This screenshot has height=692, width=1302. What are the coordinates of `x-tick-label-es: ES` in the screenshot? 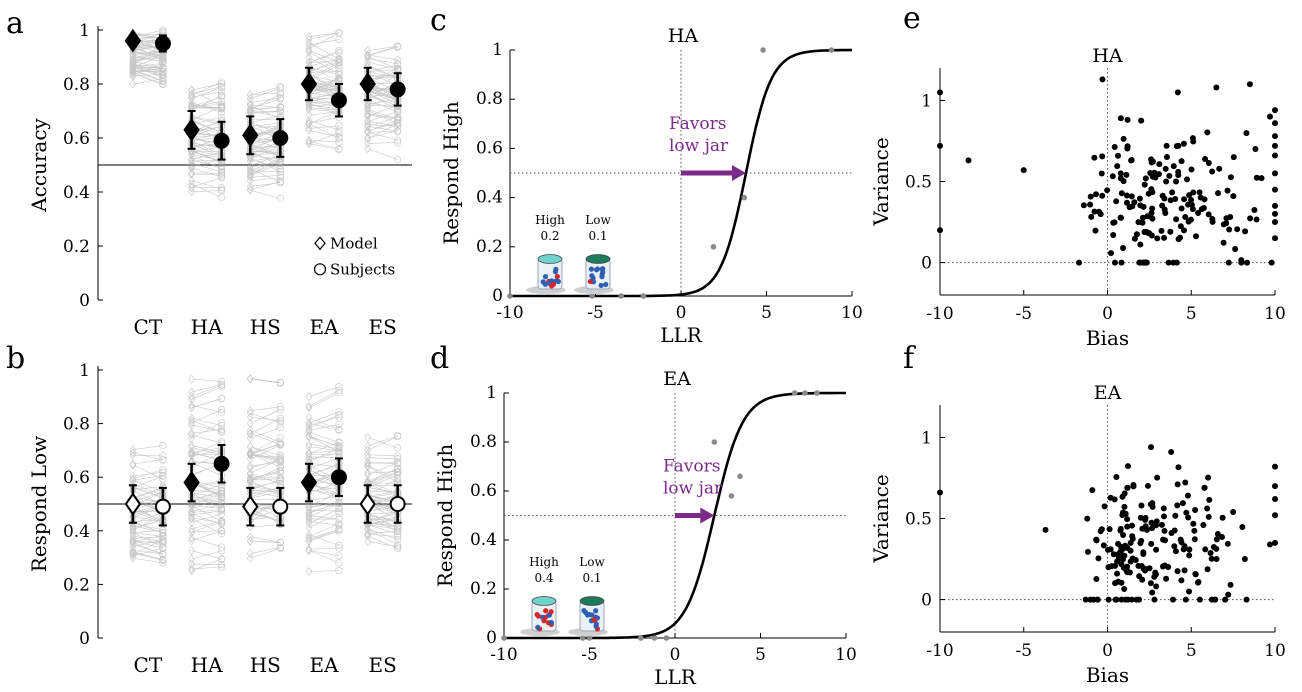 It's located at (382, 665).